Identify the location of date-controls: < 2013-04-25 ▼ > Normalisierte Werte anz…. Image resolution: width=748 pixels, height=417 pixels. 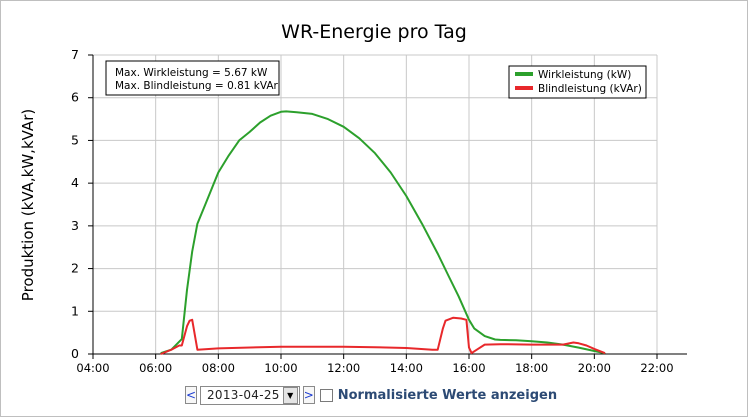
(371, 395).